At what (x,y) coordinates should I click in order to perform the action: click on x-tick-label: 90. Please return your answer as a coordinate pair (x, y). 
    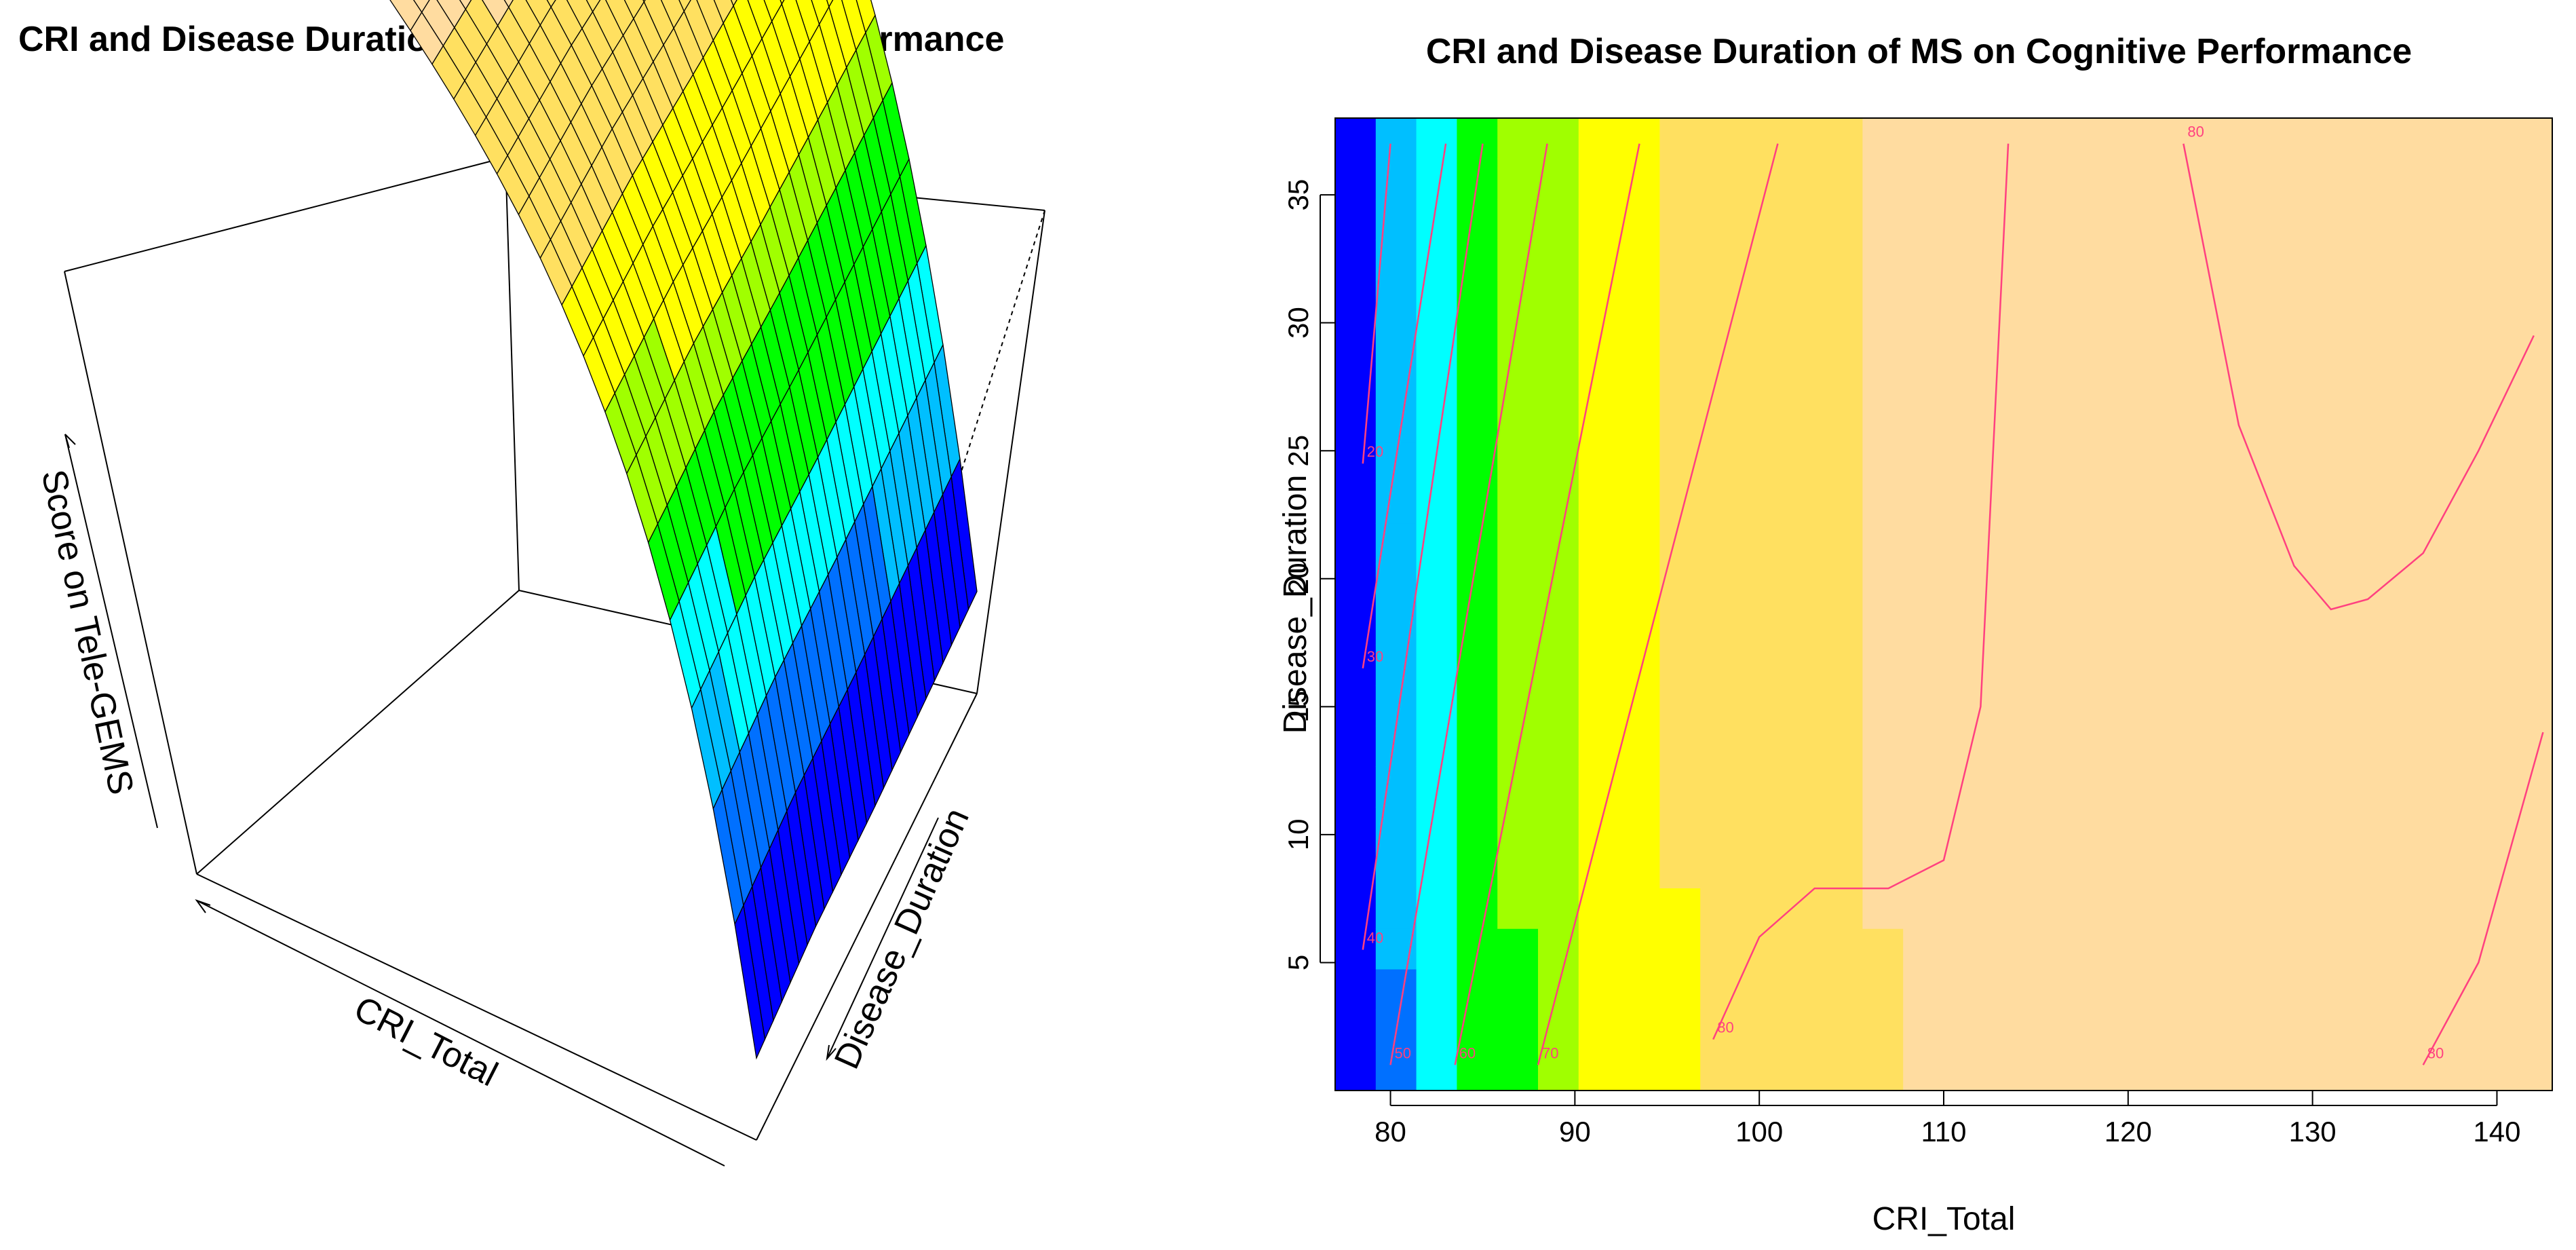
    Looking at the image, I should click on (1575, 1132).